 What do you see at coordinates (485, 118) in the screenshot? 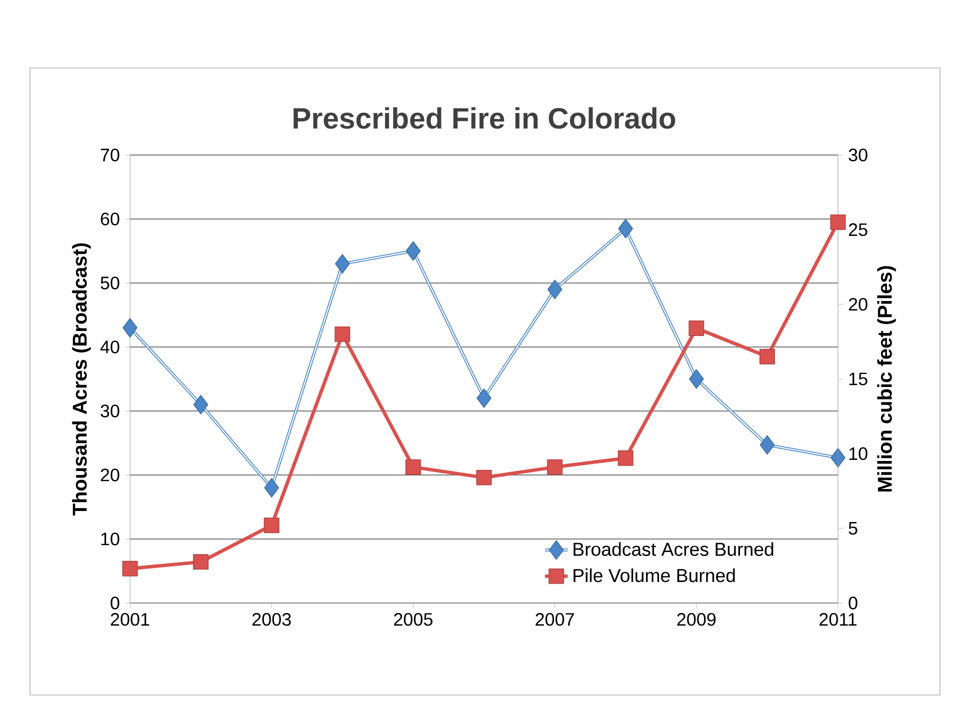
I see `chart-title: Prescribed Fire in Colorado` at bounding box center [485, 118].